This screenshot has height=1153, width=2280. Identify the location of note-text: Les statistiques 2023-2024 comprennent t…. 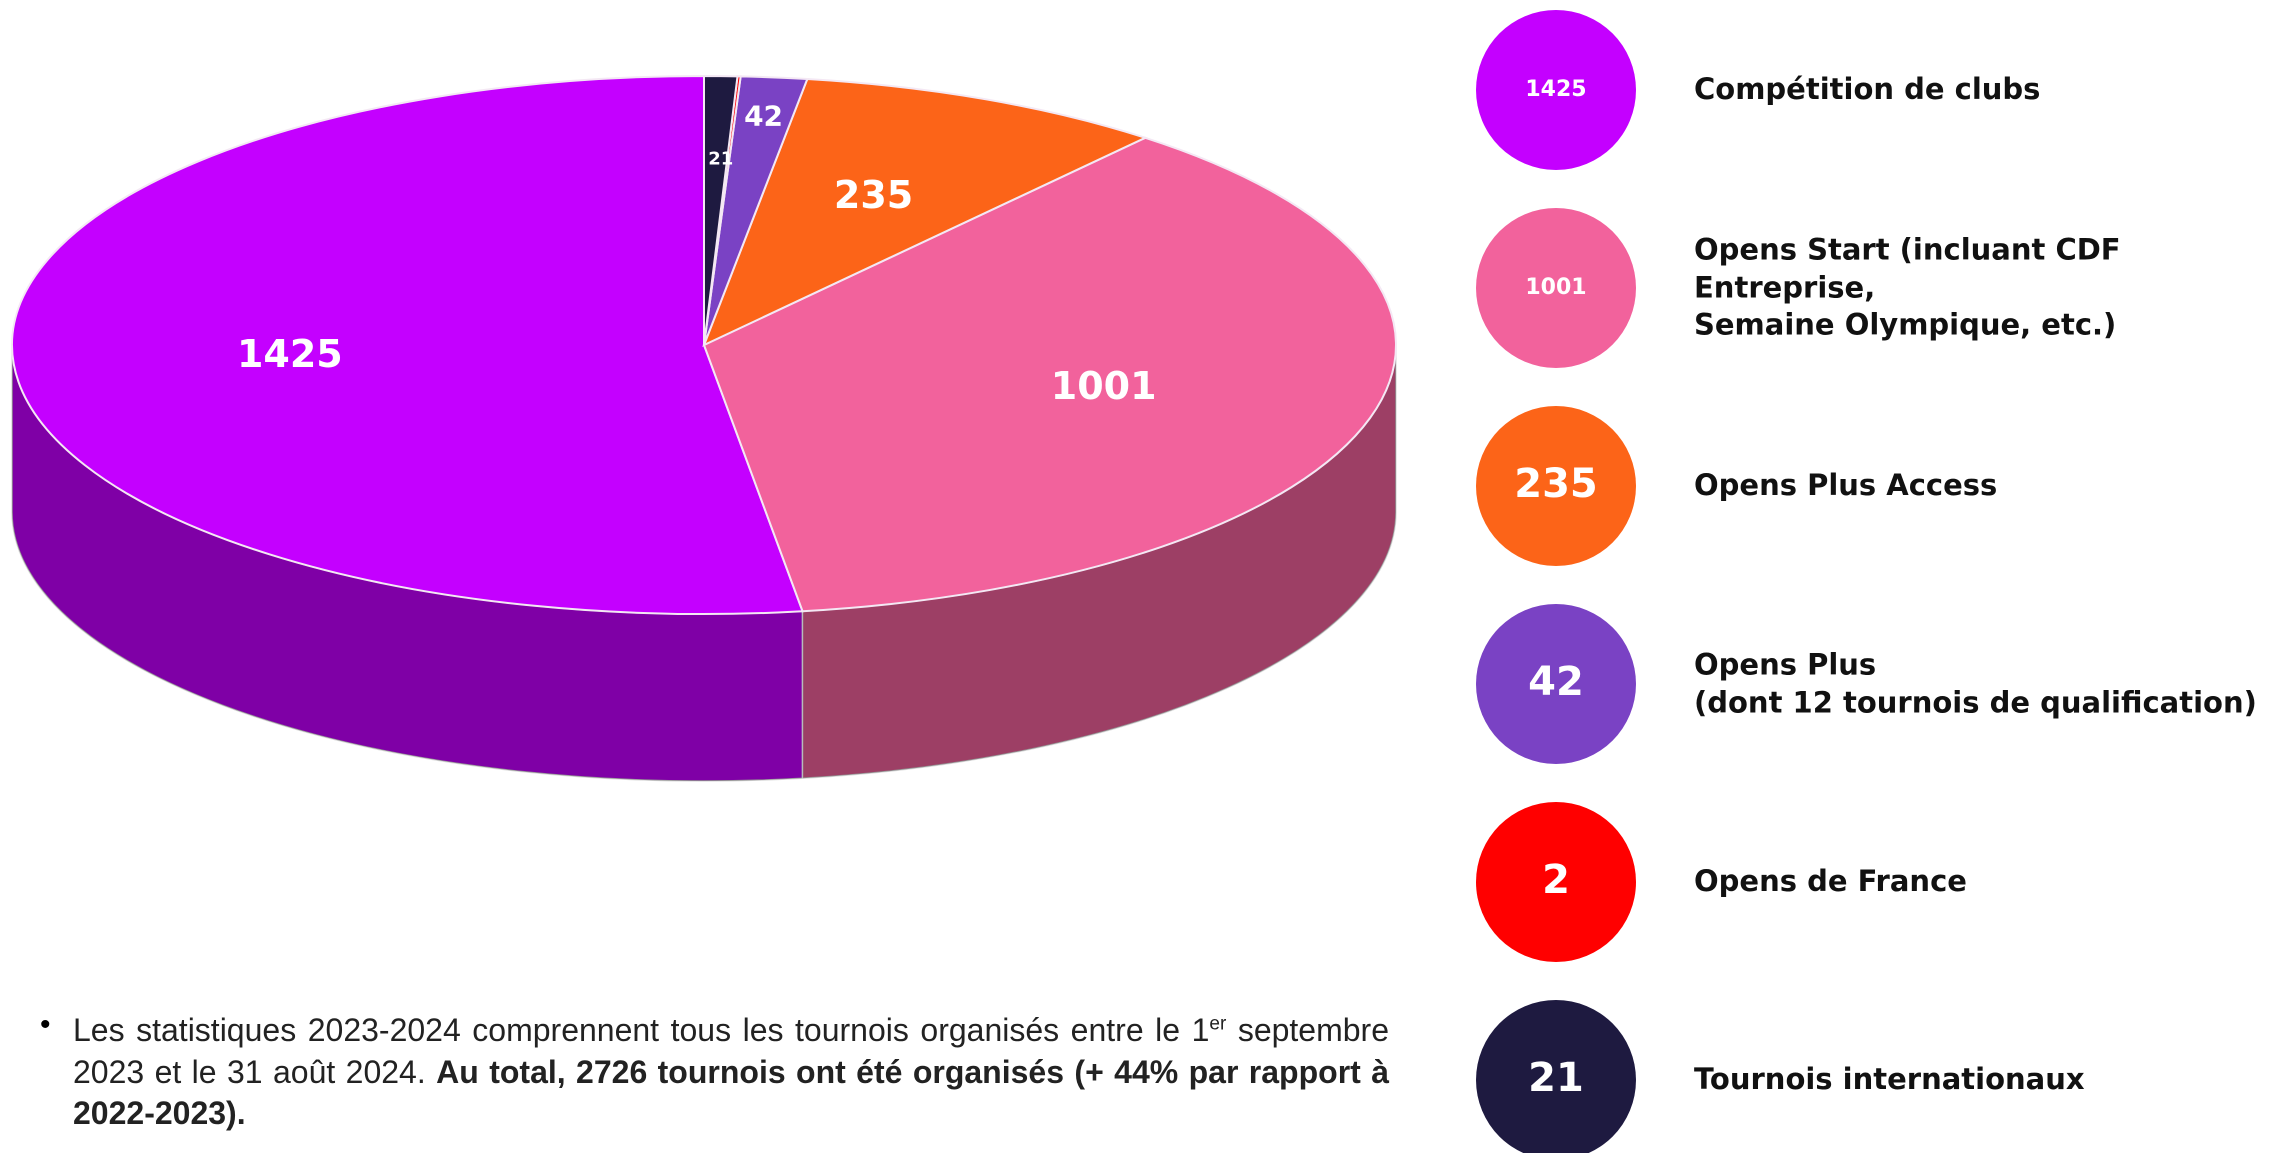
(641, 1030).